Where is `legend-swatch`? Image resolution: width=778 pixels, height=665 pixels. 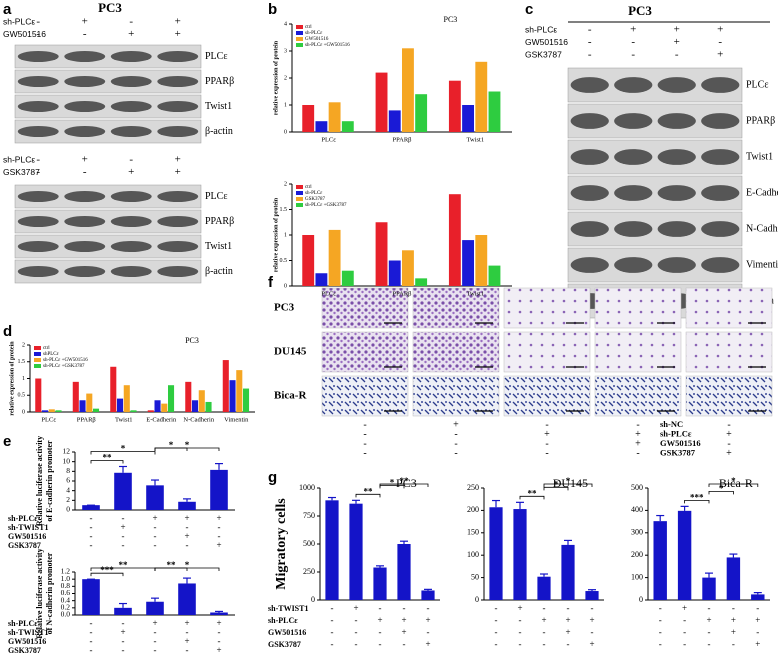
legend-swatch is located at coordinates (299, 27).